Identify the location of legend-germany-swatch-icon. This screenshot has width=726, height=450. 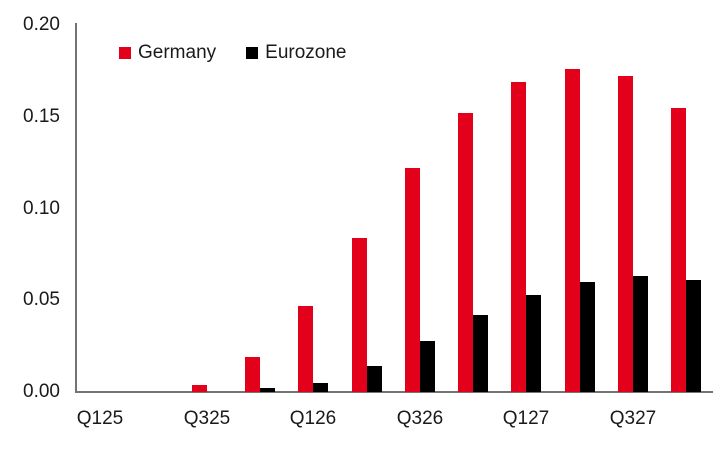
(125, 53).